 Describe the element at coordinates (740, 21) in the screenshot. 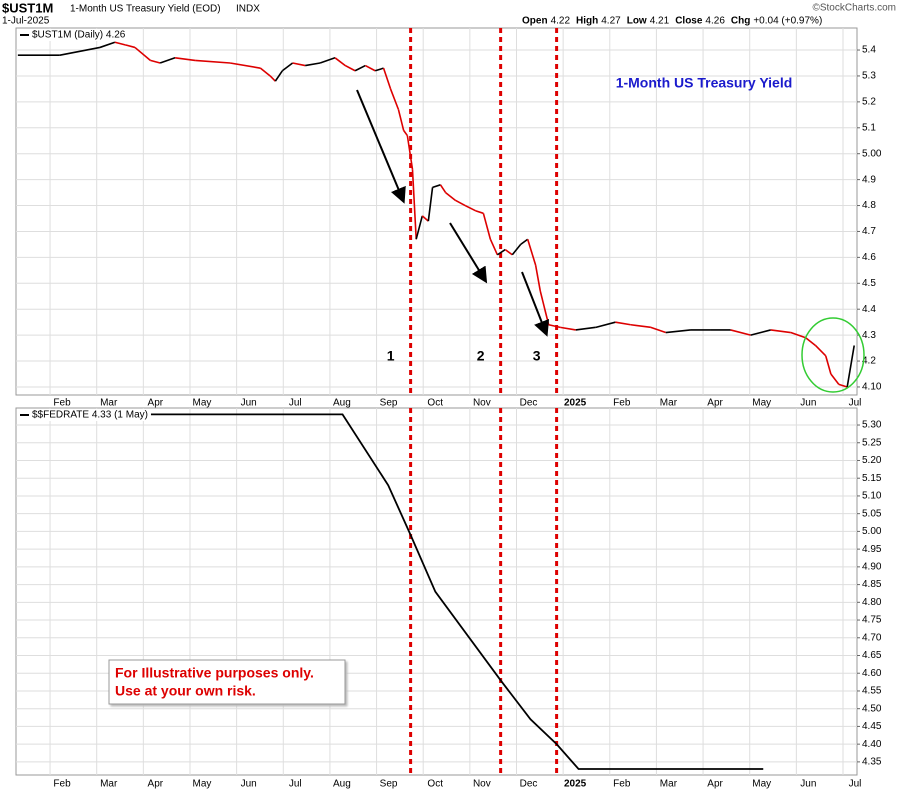

I see `quote-label: Chg` at that location.